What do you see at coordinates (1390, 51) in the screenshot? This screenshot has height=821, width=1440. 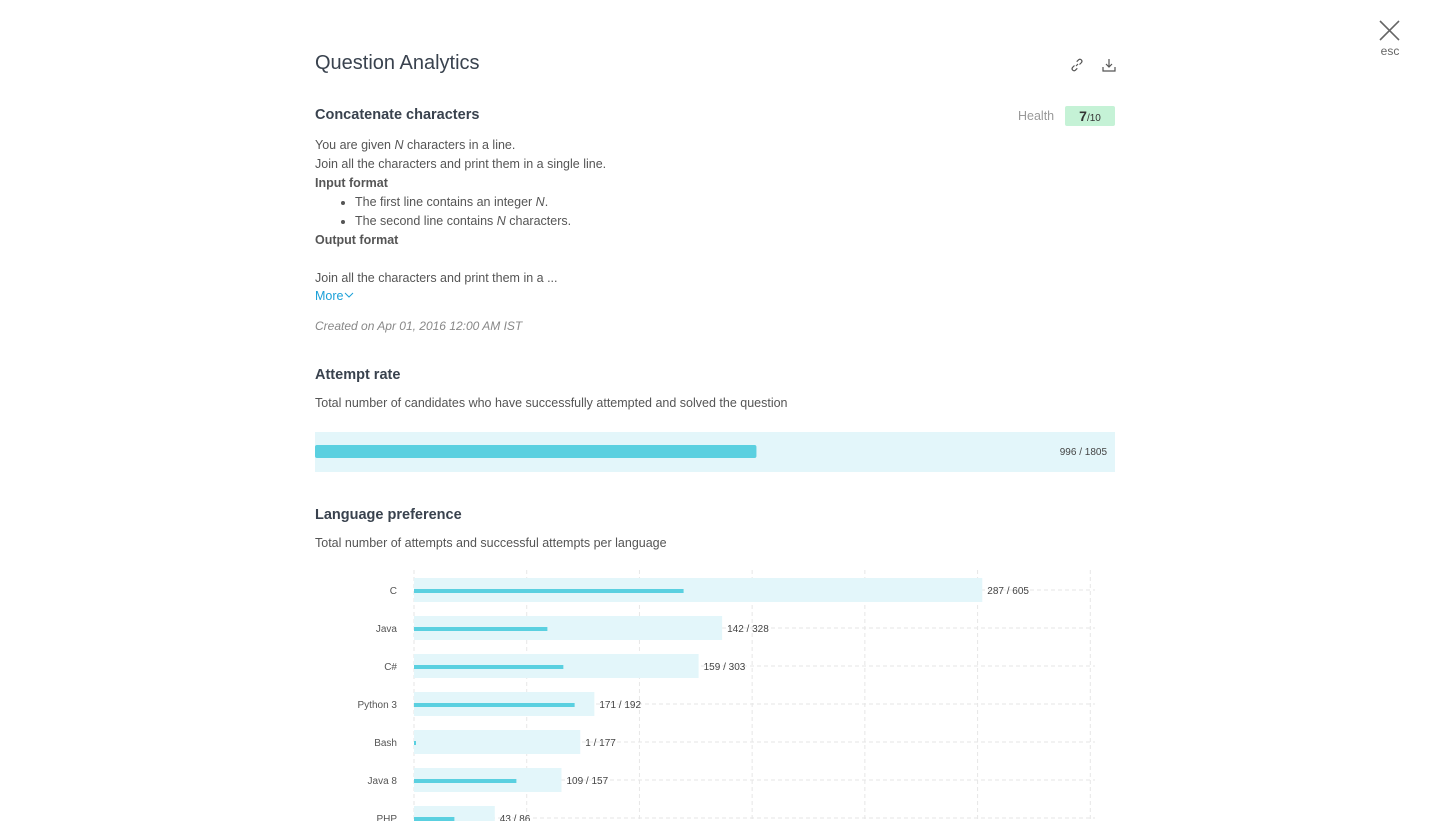 I see `close-label: esc` at bounding box center [1390, 51].